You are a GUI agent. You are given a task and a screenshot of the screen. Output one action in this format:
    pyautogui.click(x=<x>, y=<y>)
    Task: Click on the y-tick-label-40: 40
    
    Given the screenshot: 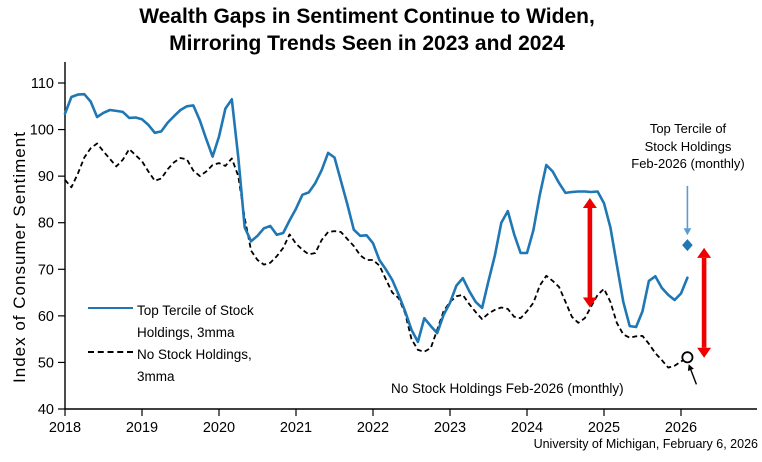 What is the action you would take?
    pyautogui.click(x=46, y=410)
    